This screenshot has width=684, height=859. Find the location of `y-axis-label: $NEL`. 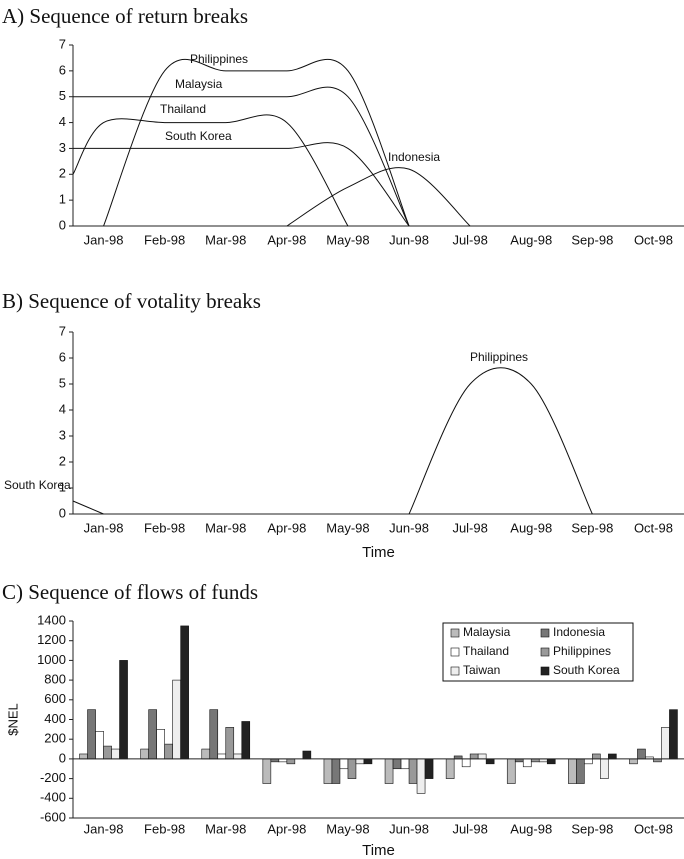

y-axis-label: $NEL is located at coordinates (12, 719).